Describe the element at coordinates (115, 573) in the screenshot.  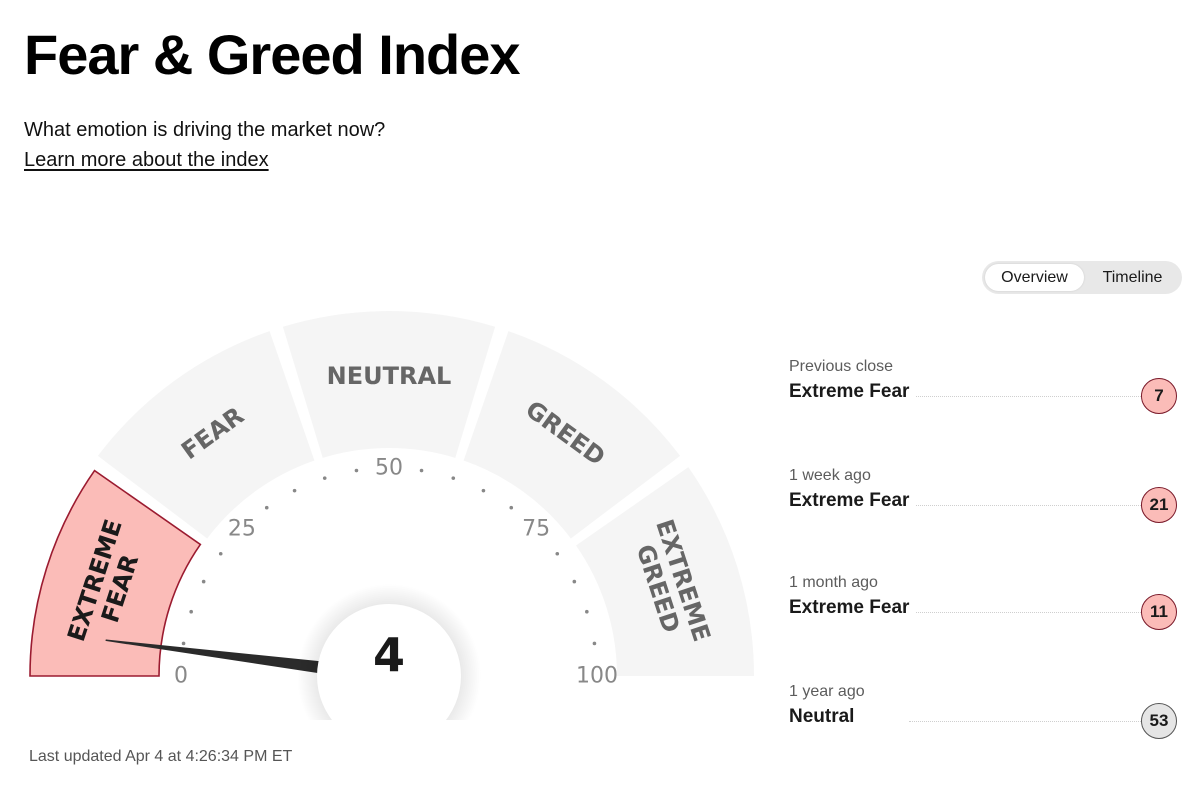
I see `gauge-segment-extreme-fear` at that location.